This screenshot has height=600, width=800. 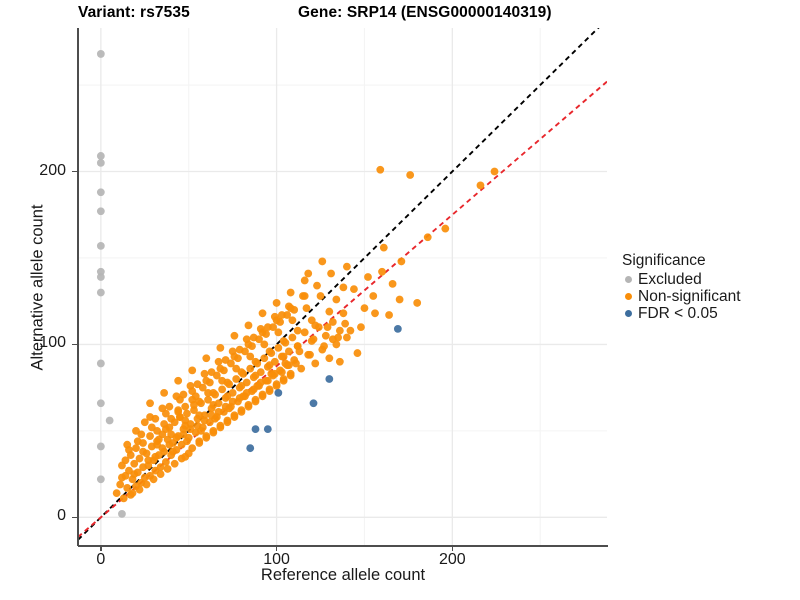 I want to click on legend-item-label: Non-significant, so click(x=689, y=296).